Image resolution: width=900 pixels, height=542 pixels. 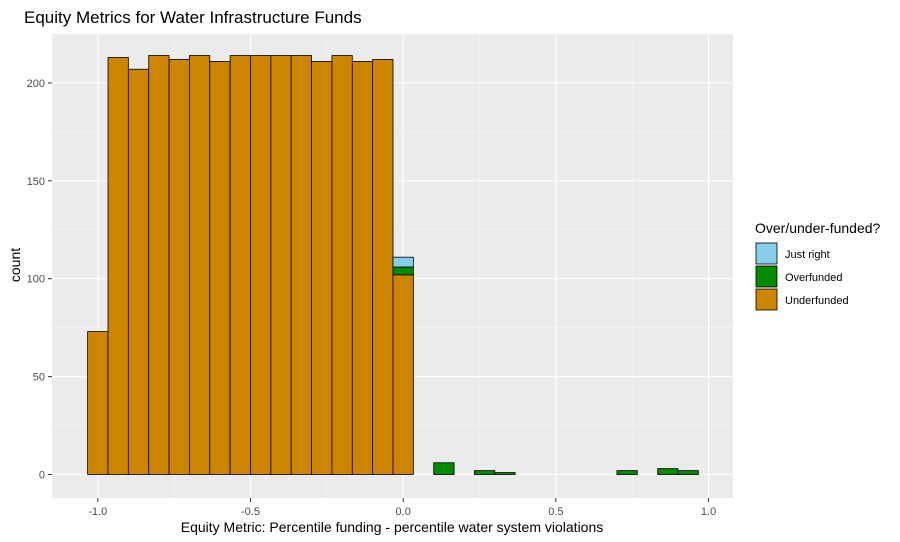 I want to click on x-tick-label: 0.0, so click(x=403, y=512).